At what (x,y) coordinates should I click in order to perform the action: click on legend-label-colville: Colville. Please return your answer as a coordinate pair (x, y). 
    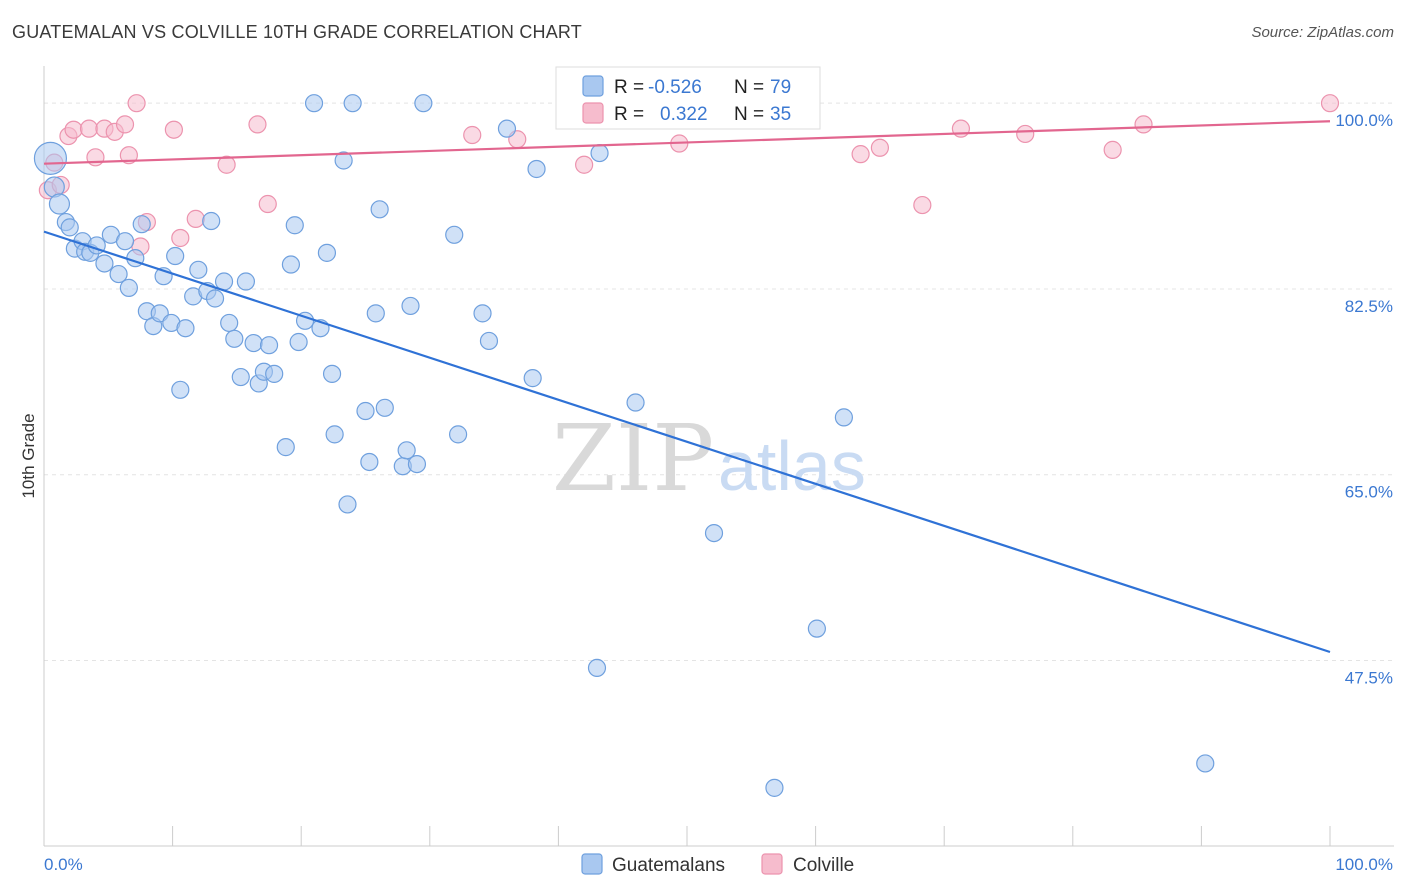
    Looking at the image, I should click on (823, 865).